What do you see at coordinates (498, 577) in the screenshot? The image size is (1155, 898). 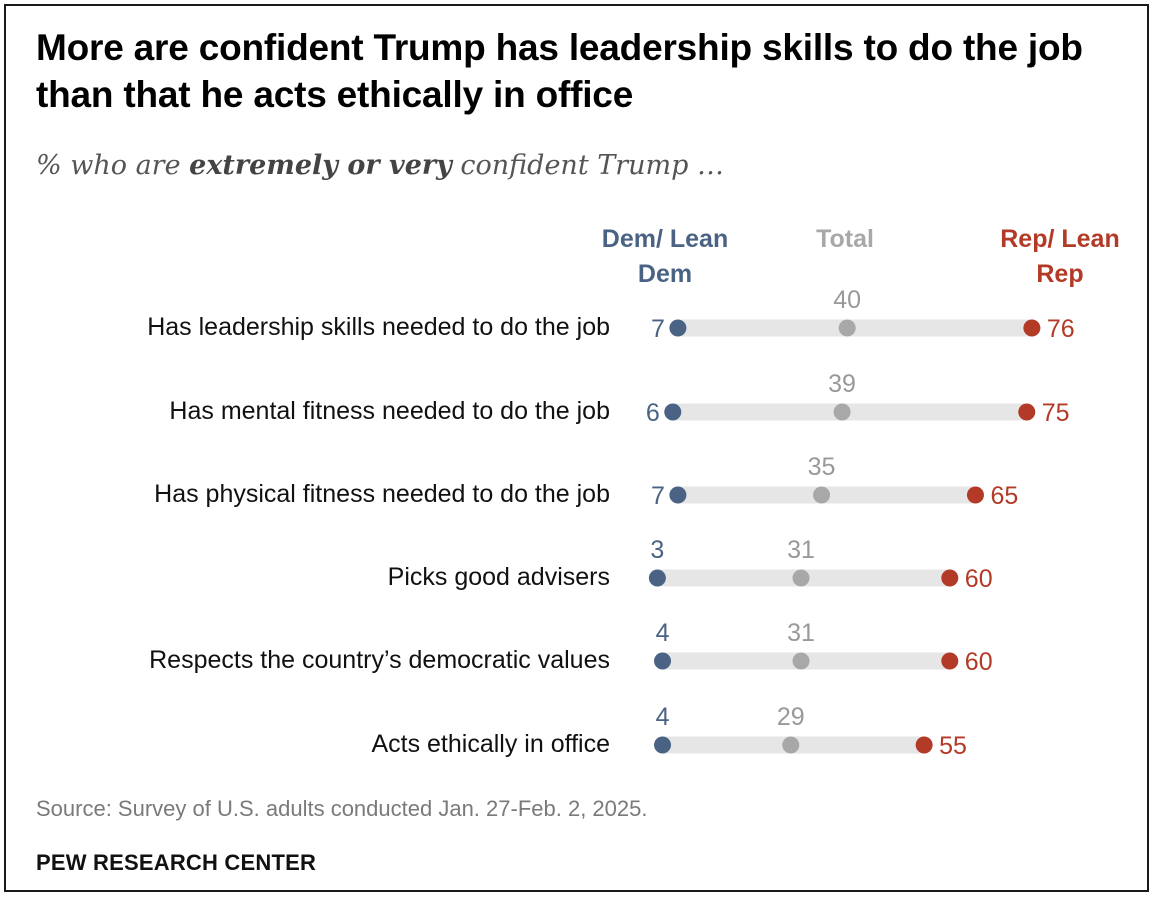 I see `row-label: Picks good advisers` at bounding box center [498, 577].